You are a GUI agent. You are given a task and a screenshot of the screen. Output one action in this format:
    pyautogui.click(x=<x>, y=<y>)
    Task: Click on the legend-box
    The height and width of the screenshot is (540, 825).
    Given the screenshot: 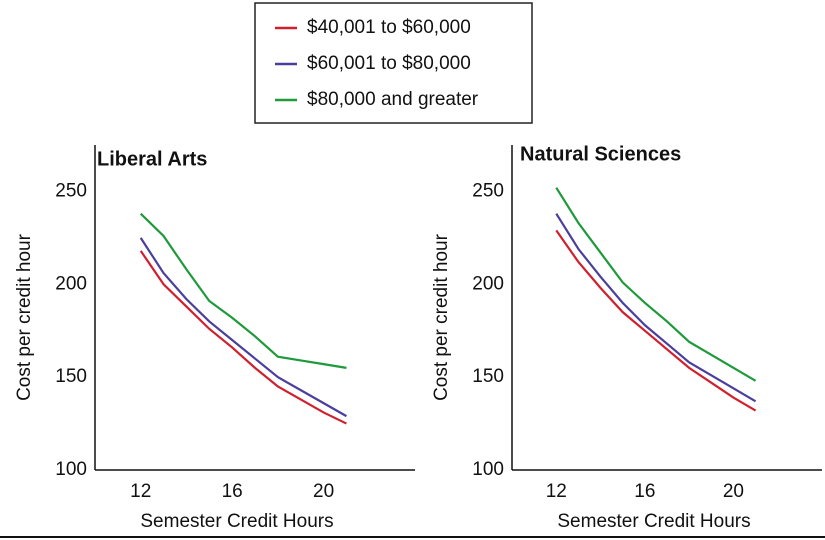 What is the action you would take?
    pyautogui.click(x=393, y=63)
    